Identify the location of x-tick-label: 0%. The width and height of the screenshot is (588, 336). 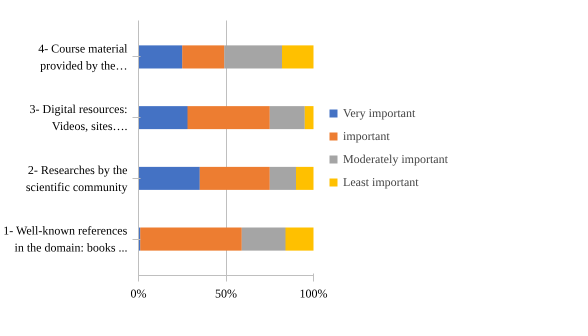
(138, 293).